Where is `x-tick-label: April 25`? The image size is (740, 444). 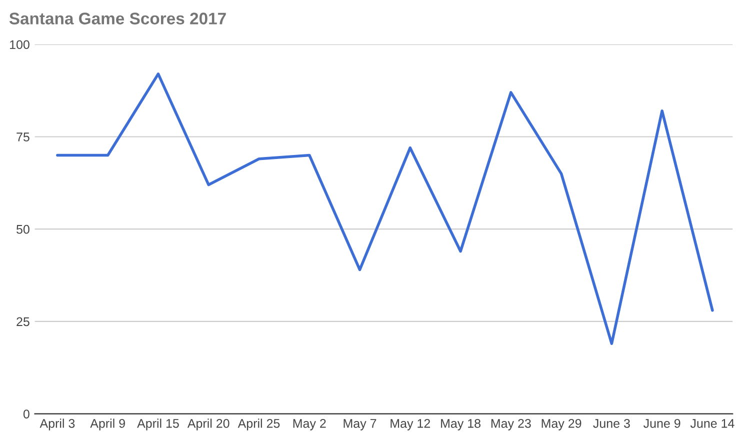 x-tick-label: April 25 is located at coordinates (259, 424).